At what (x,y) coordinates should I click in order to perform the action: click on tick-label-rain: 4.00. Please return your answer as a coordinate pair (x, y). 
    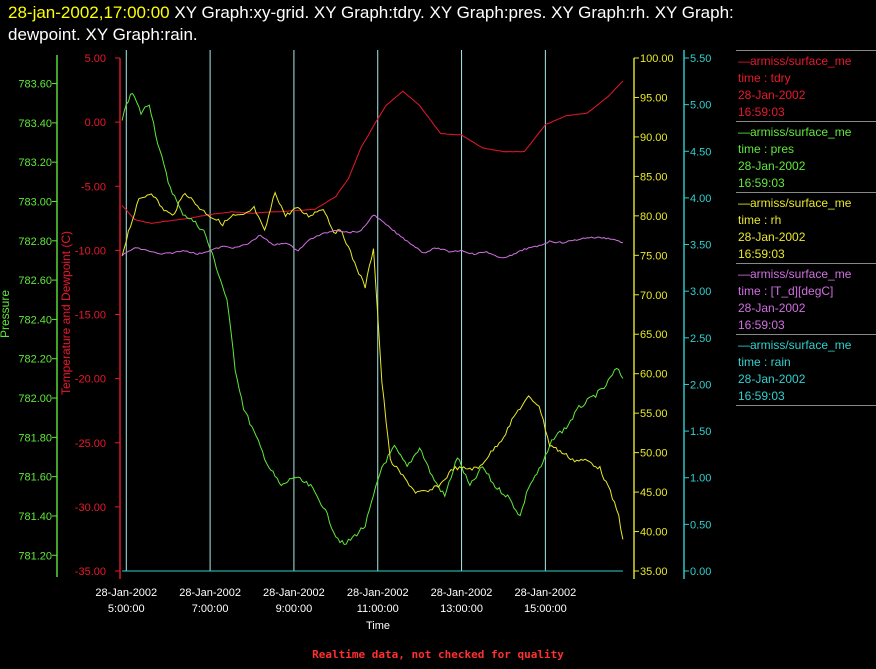
    Looking at the image, I should click on (700, 199).